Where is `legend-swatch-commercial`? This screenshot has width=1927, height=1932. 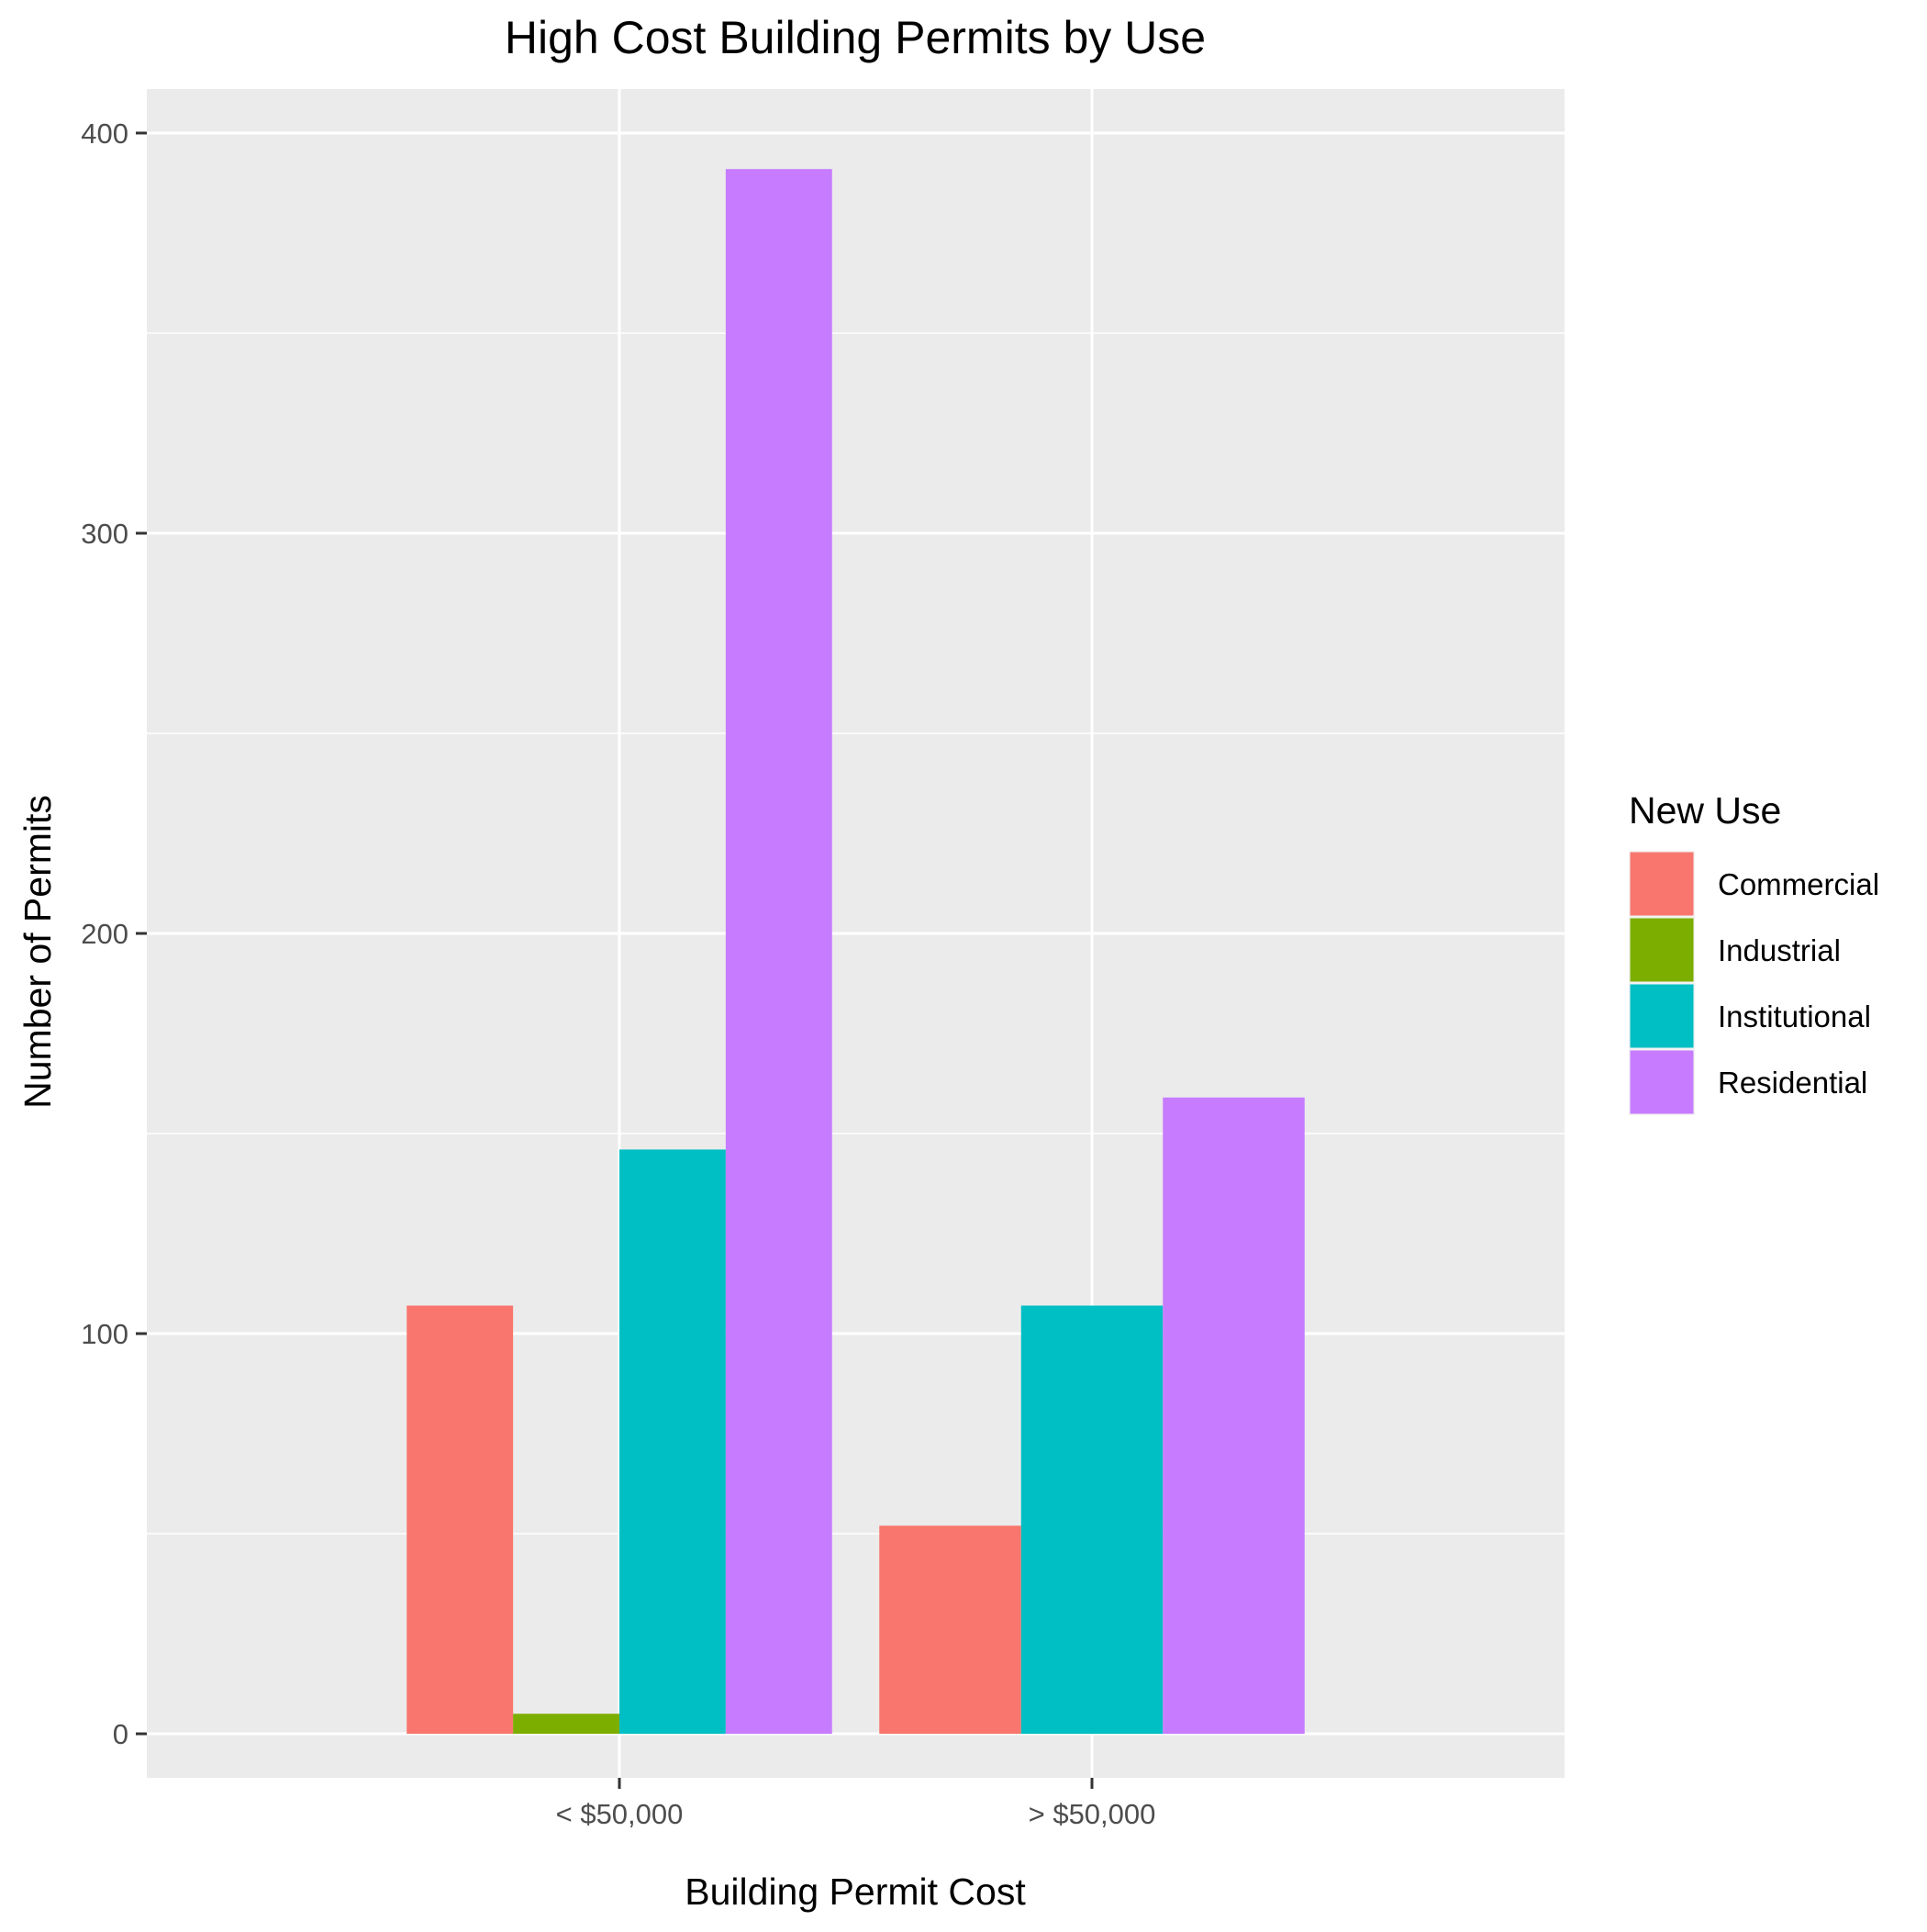 legend-swatch-commercial is located at coordinates (1662, 884).